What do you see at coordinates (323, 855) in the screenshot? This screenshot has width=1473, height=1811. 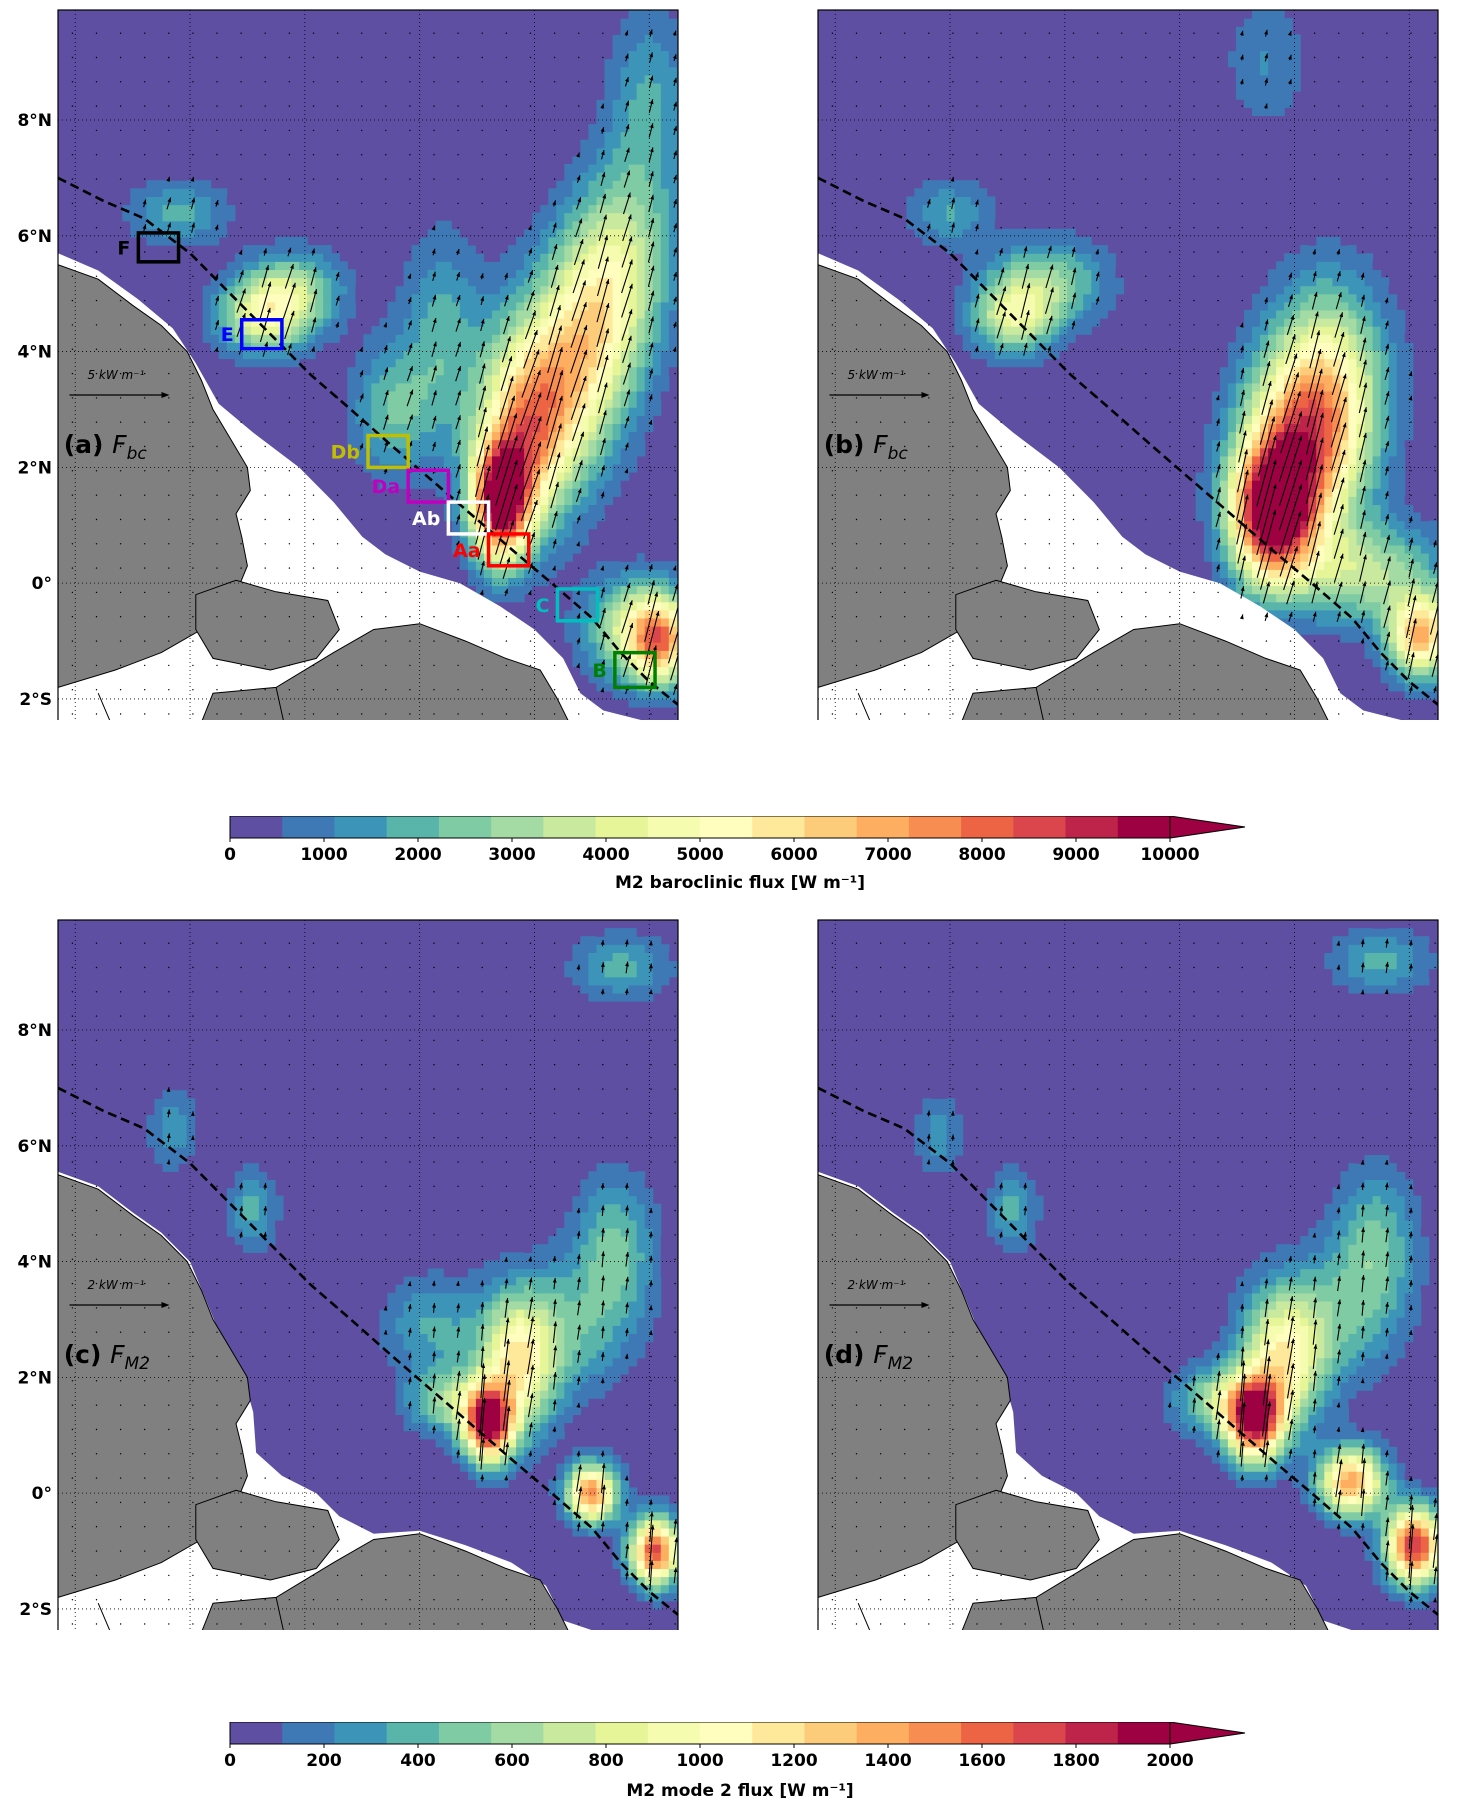 I see `colorbar-tick-label: 1000` at bounding box center [323, 855].